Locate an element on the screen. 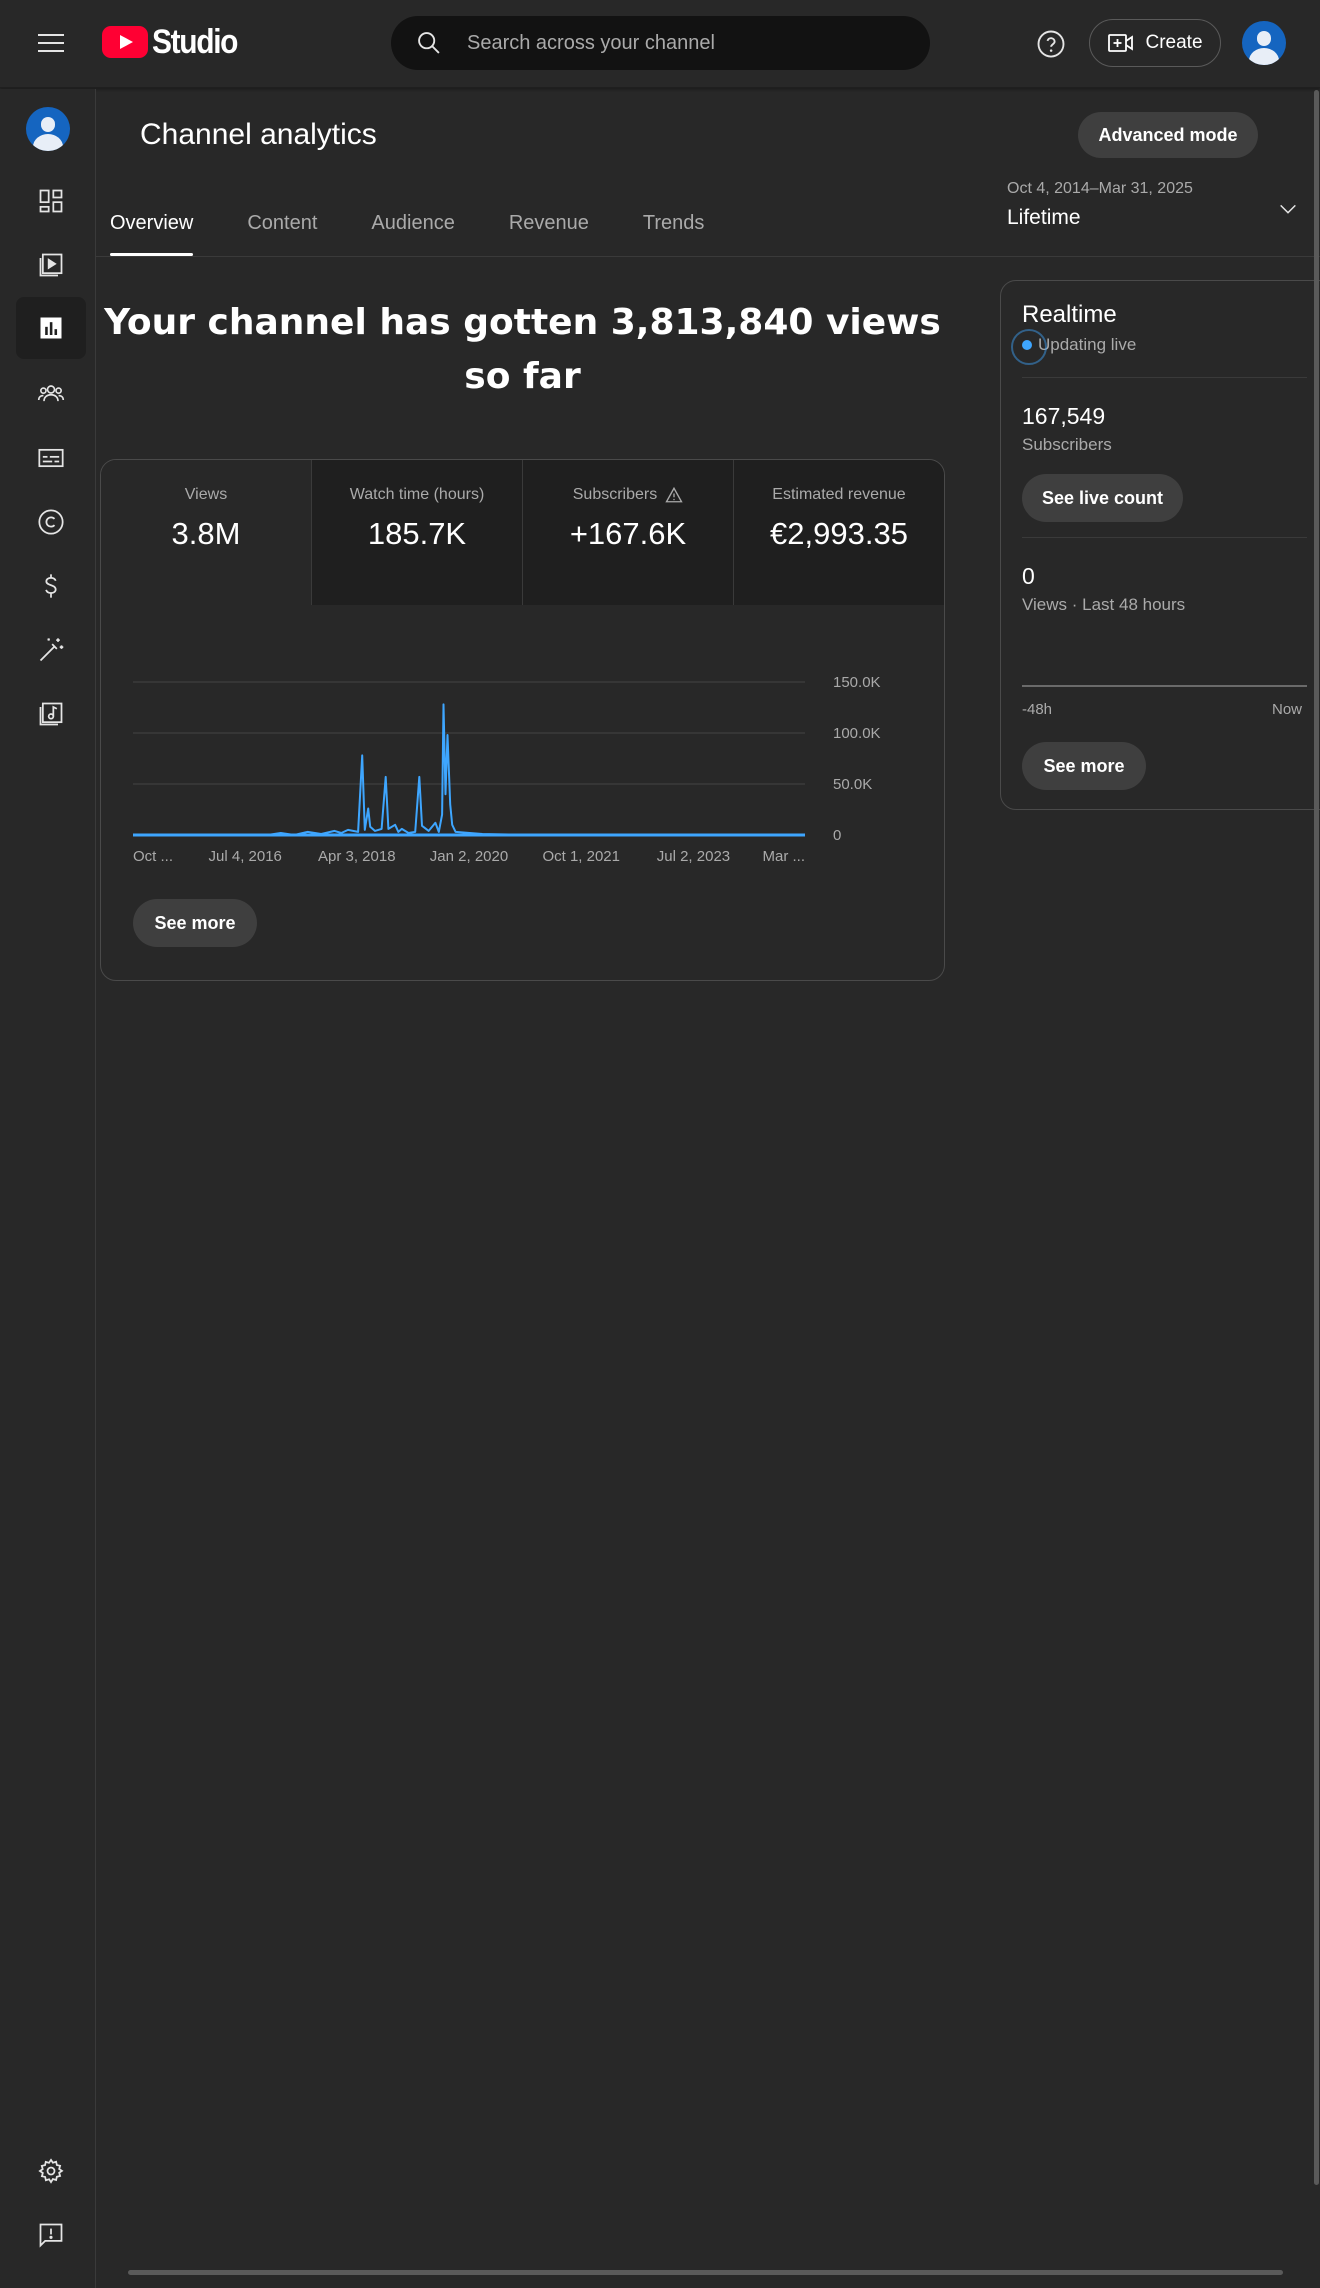 This screenshot has height=2288, width=1320. metric-label: Subscribers is located at coordinates (628, 495).